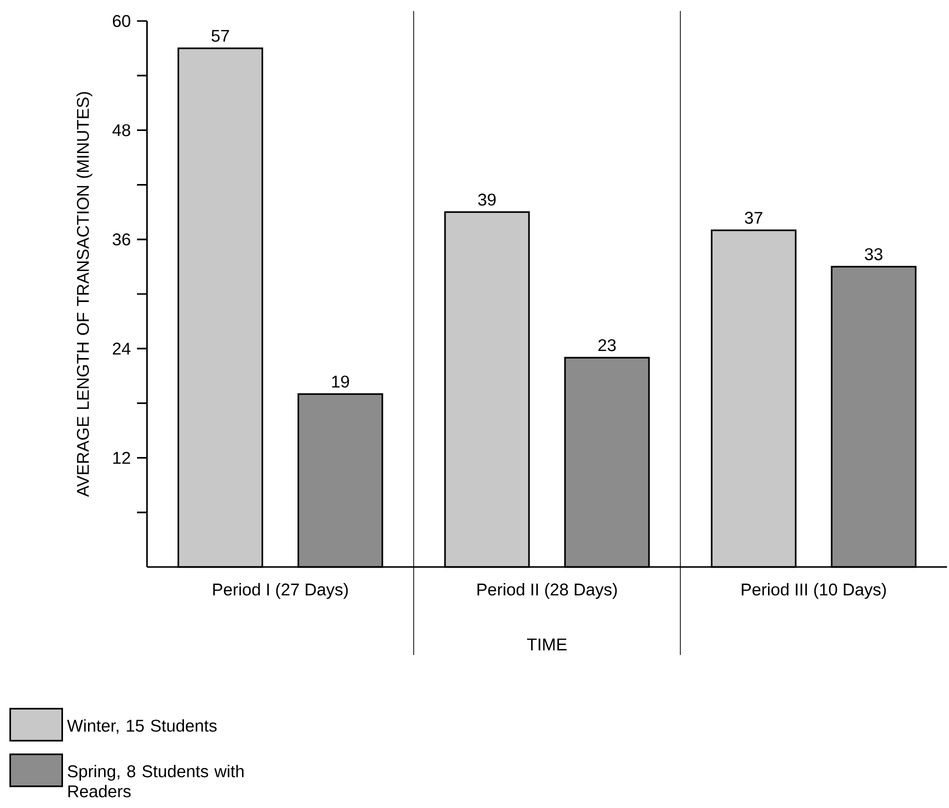 Image resolution: width=949 pixels, height=808 pixels. What do you see at coordinates (547, 591) in the screenshot?
I see `x-tick-label: Period II (28 Days)` at bounding box center [547, 591].